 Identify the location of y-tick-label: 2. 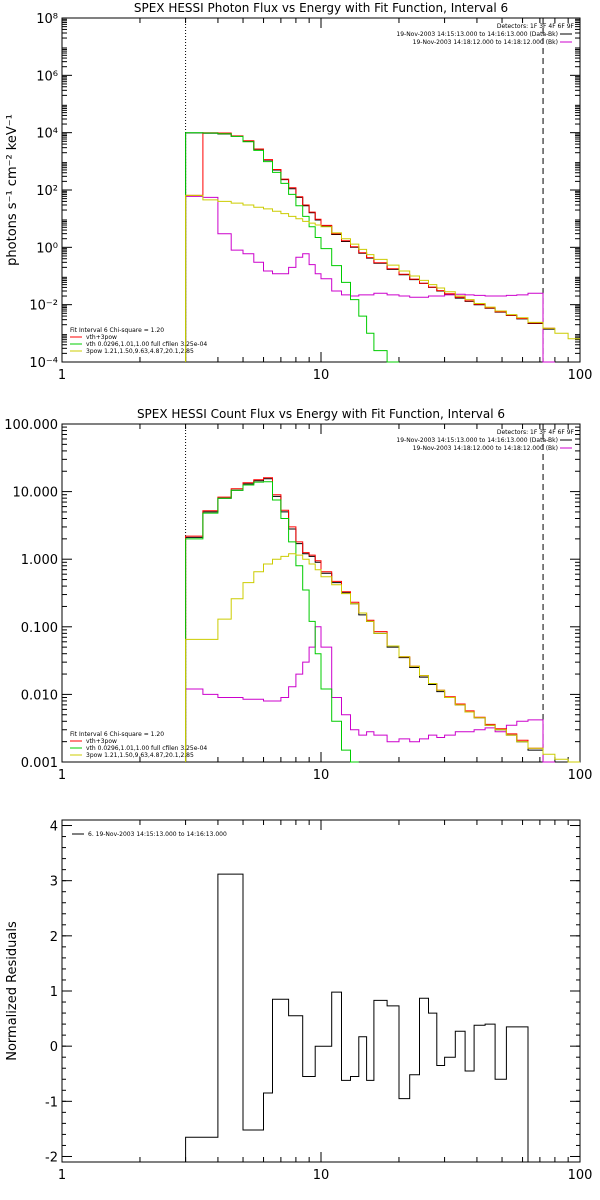
(54, 937).